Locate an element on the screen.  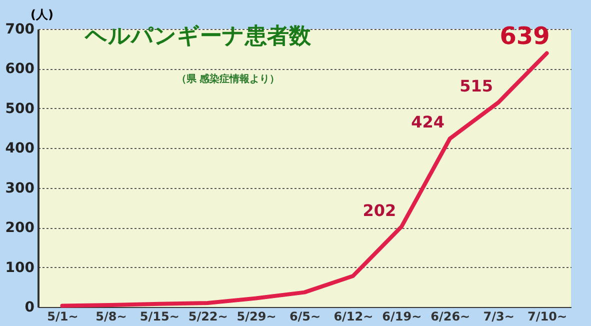
x-tick-label: 6/19~ is located at coordinates (402, 317).